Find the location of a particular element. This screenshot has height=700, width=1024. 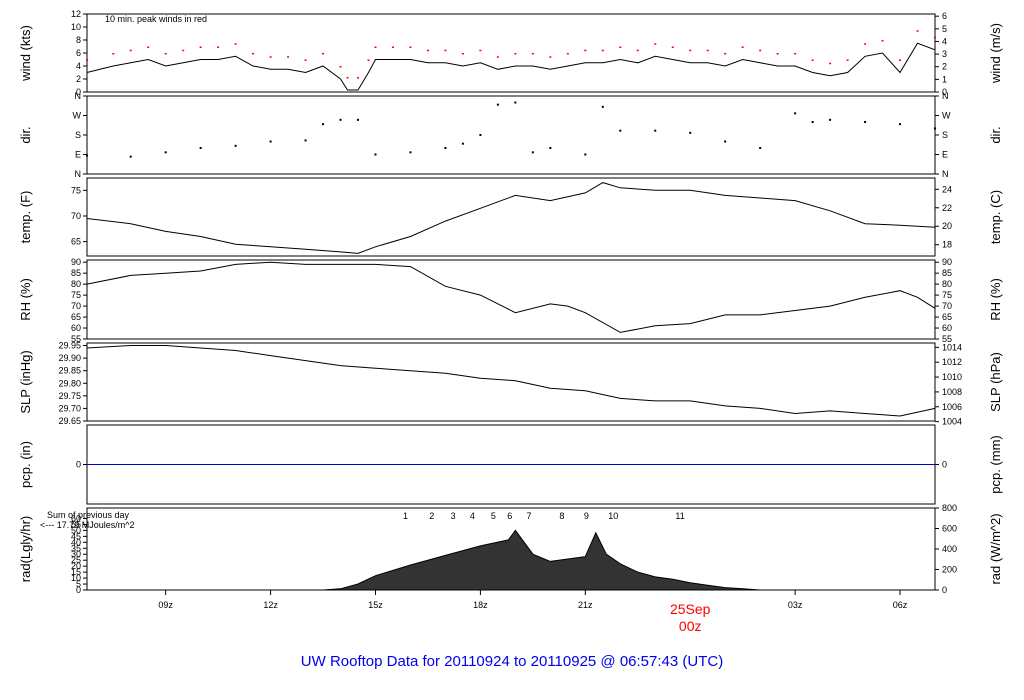

rad-left-label: rad(Lgly/hr) is located at coordinates (25, 549).